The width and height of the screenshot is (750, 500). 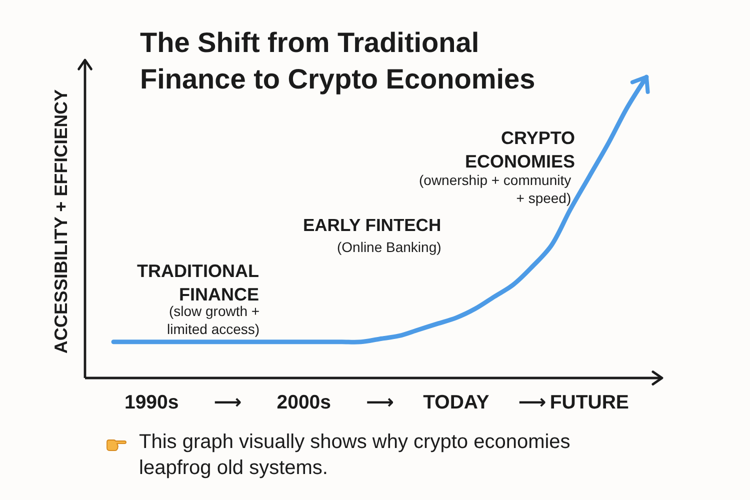 What do you see at coordinates (151, 403) in the screenshot?
I see `x-tick-label: 1990s` at bounding box center [151, 403].